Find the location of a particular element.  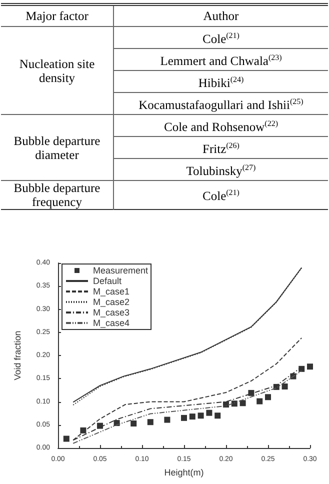

category-label: Major factor is located at coordinates (57, 15).